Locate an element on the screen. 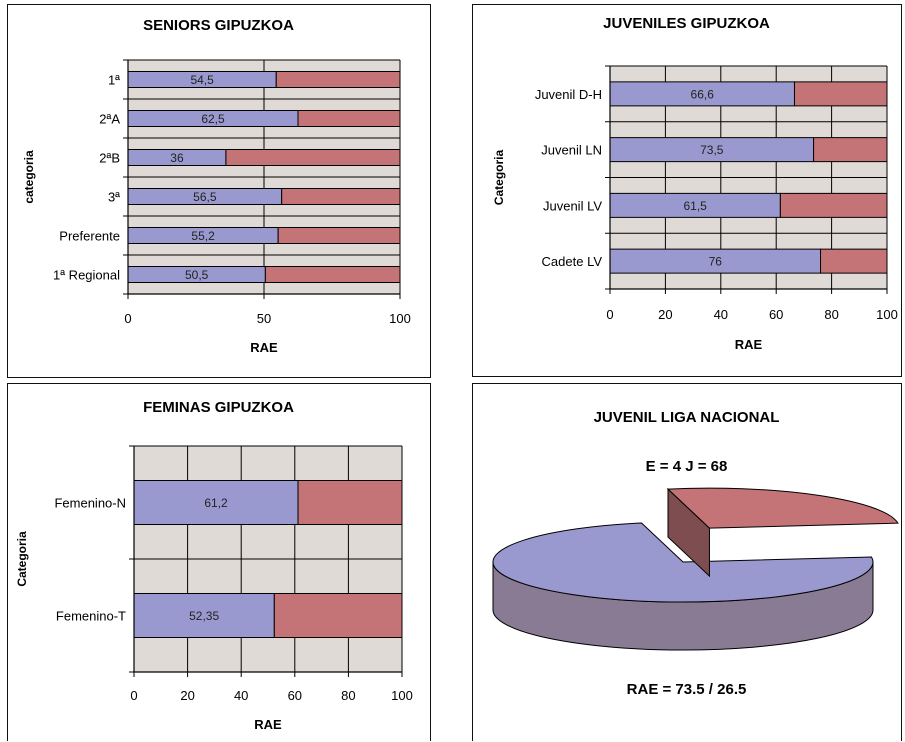 The image size is (905, 742). liga-footer: RAE = 73.5 / 26.5 is located at coordinates (687, 689).